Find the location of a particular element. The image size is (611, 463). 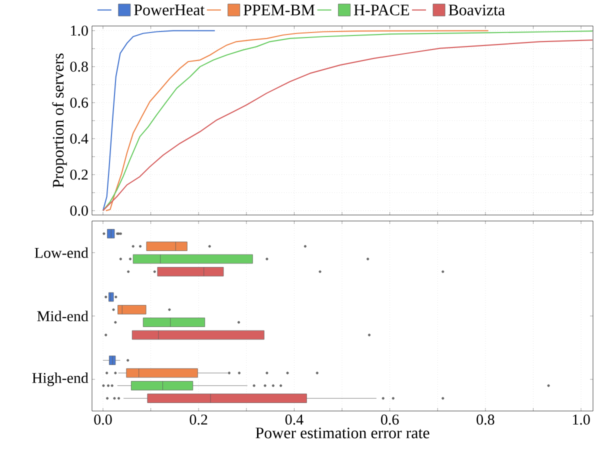

x-tick-label: 0.0 is located at coordinates (103, 419).